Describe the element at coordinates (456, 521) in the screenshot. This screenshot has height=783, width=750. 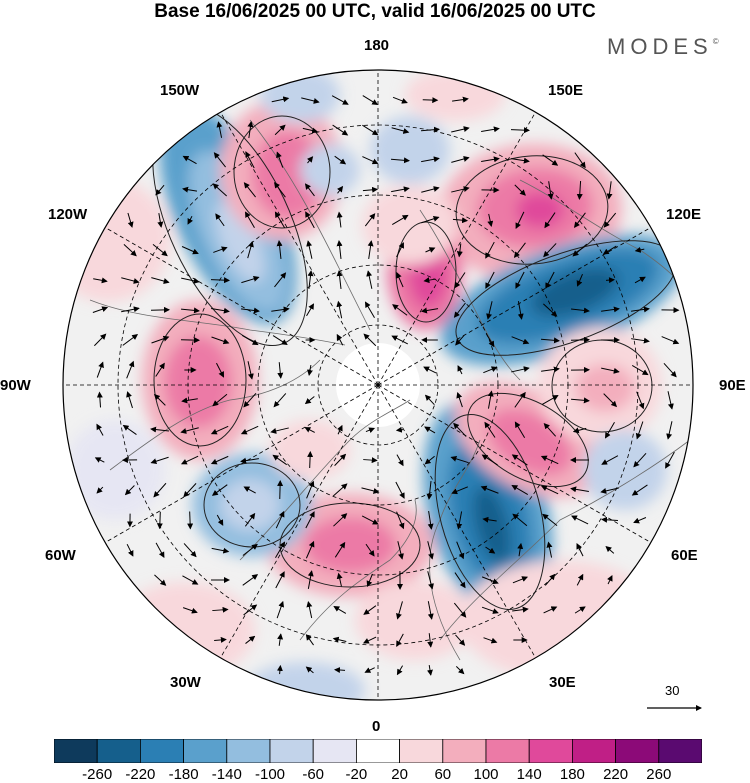
I see `meridian-line` at that location.